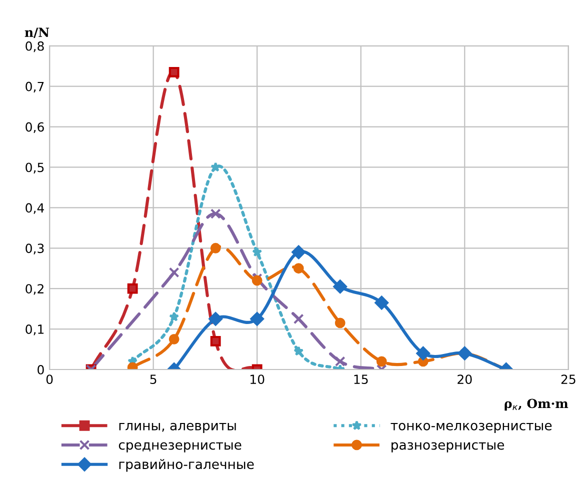  Describe the element at coordinates (471, 427) in the screenshot. I see `legend-label: тонко-мелкозернистые` at that location.